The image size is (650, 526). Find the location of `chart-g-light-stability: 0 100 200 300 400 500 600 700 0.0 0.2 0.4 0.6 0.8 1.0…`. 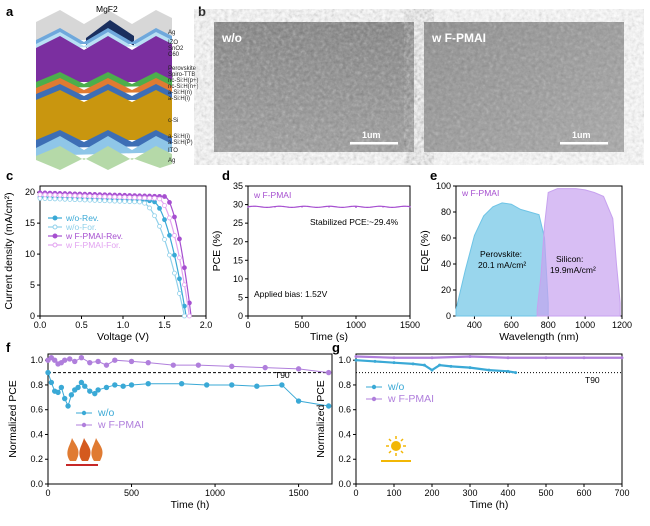

chart-g-light-stability: 0 100 200 300 400 500 600 700 0.0 0.2 0.4 0.6 0.8 1.0… is located at coordinates (472, 432).